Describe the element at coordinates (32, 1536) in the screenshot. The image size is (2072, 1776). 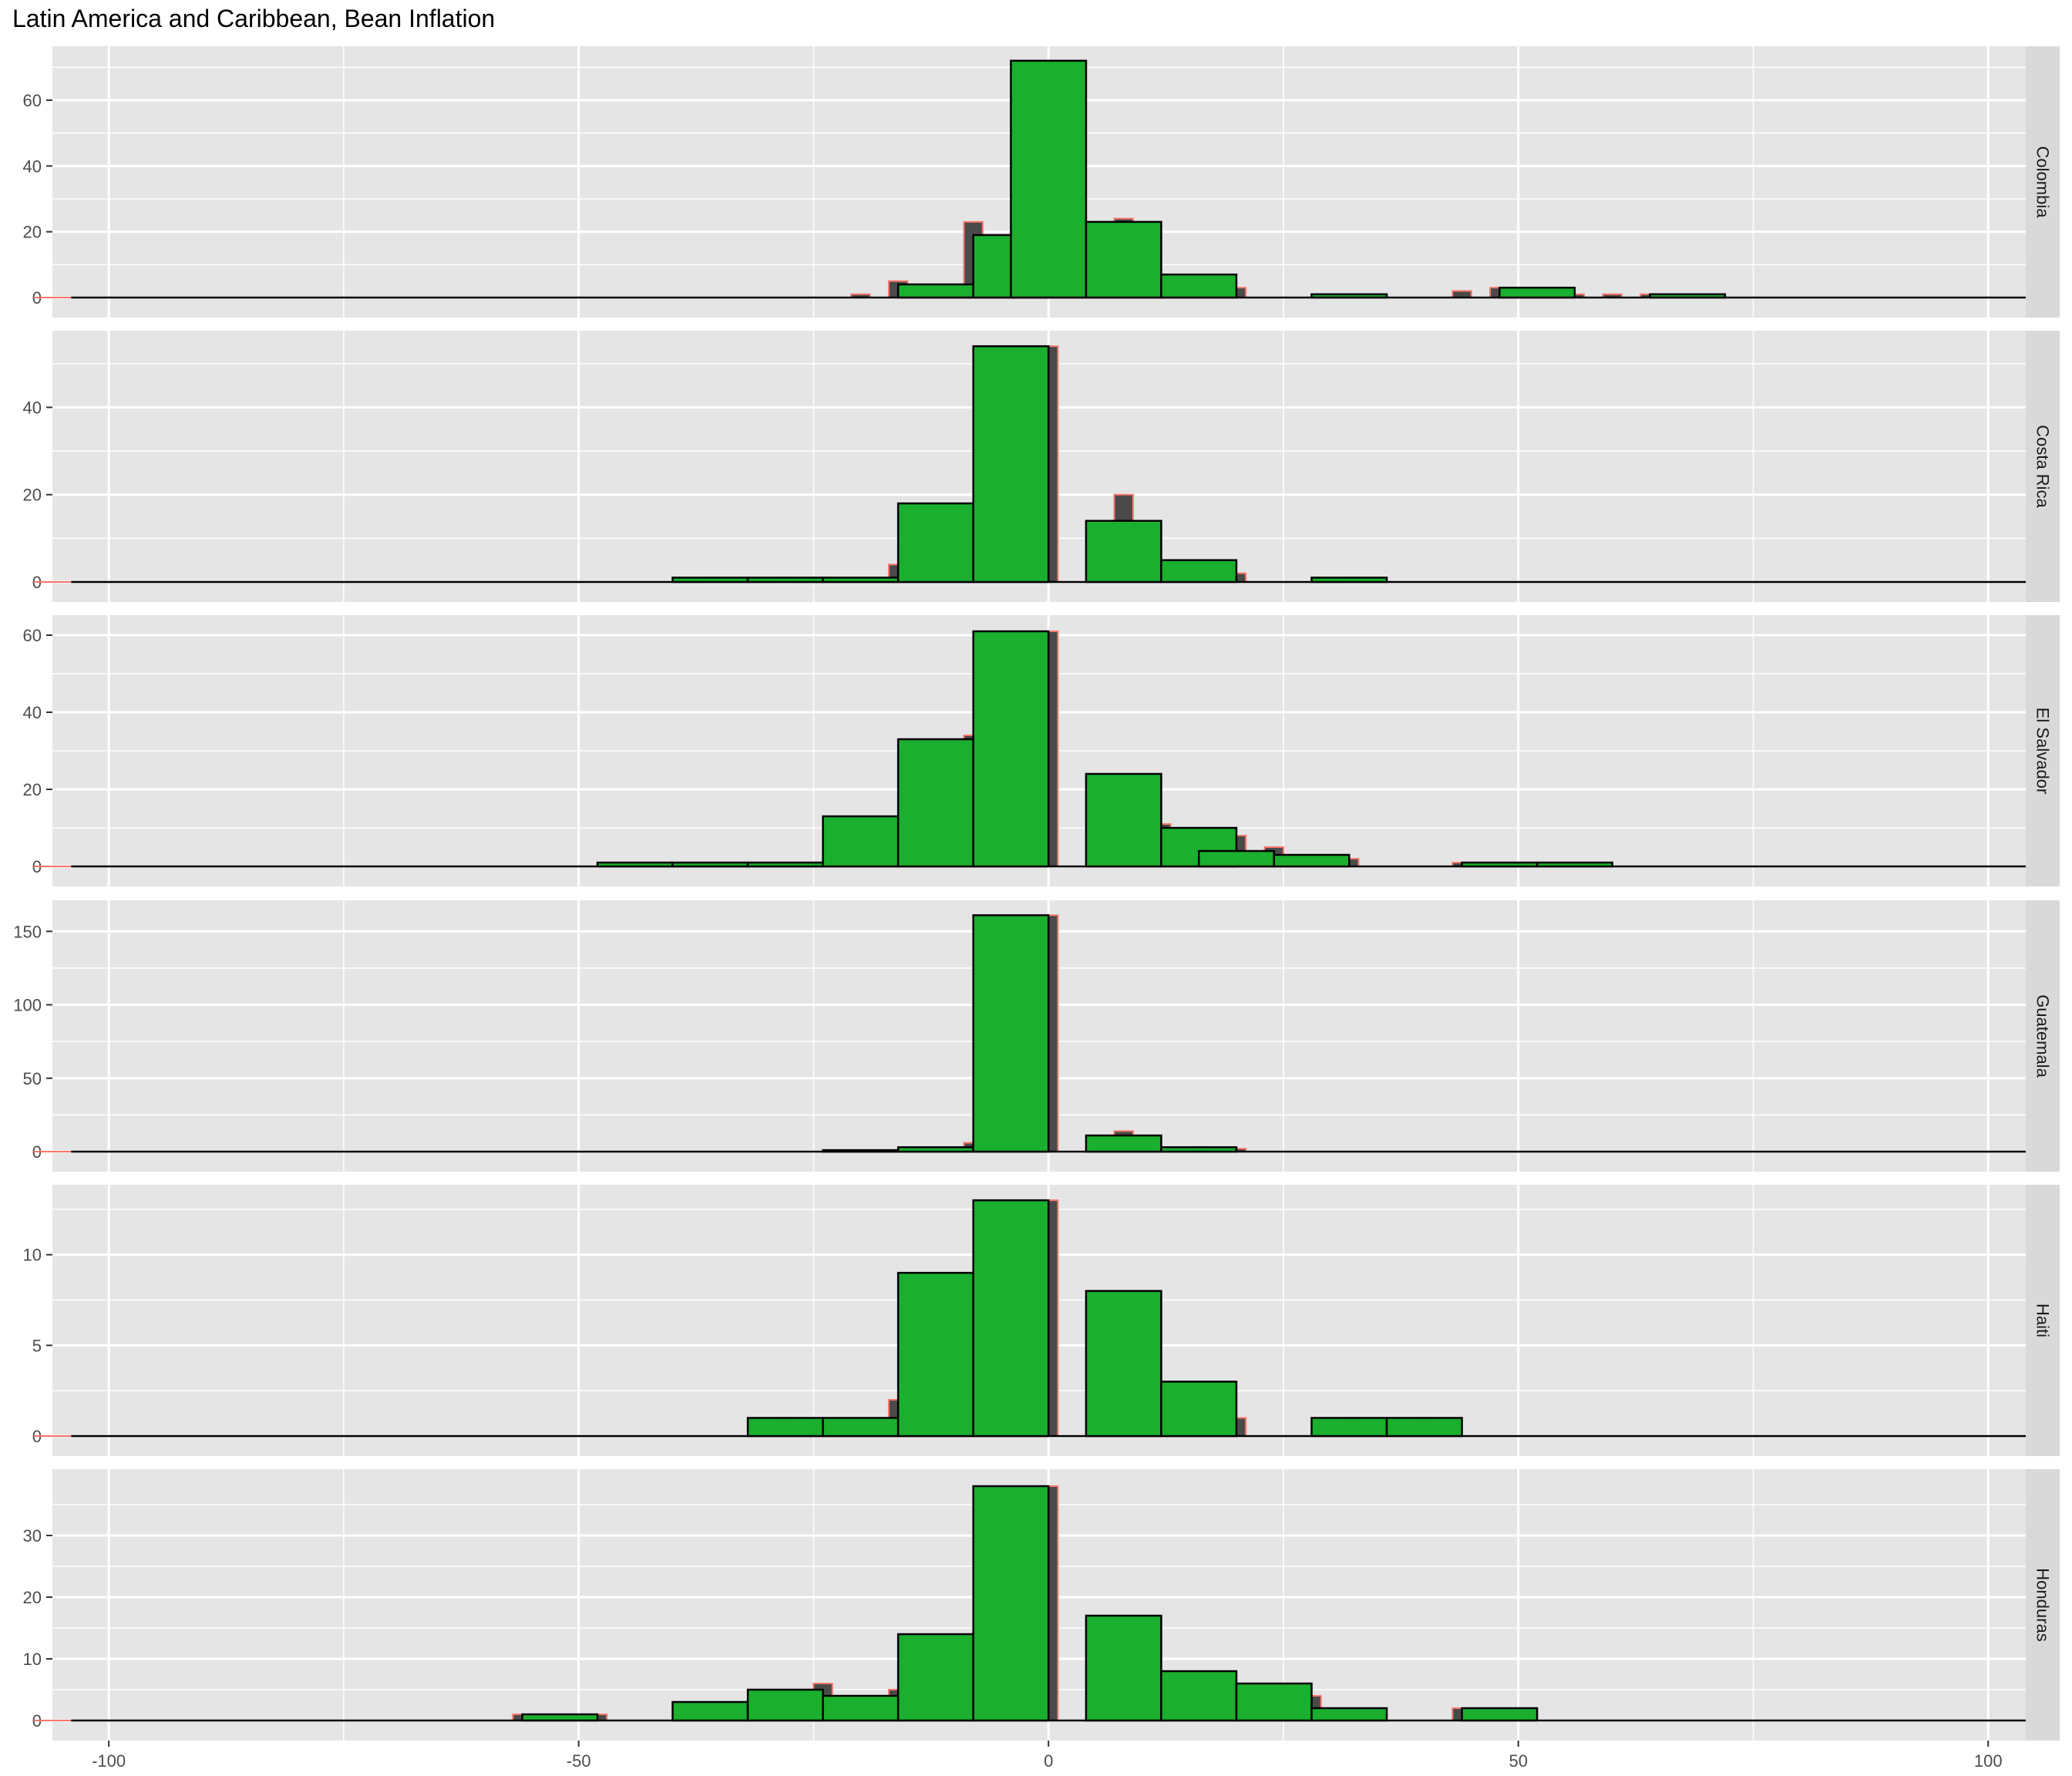
I see `y-tick-label: 30` at that location.